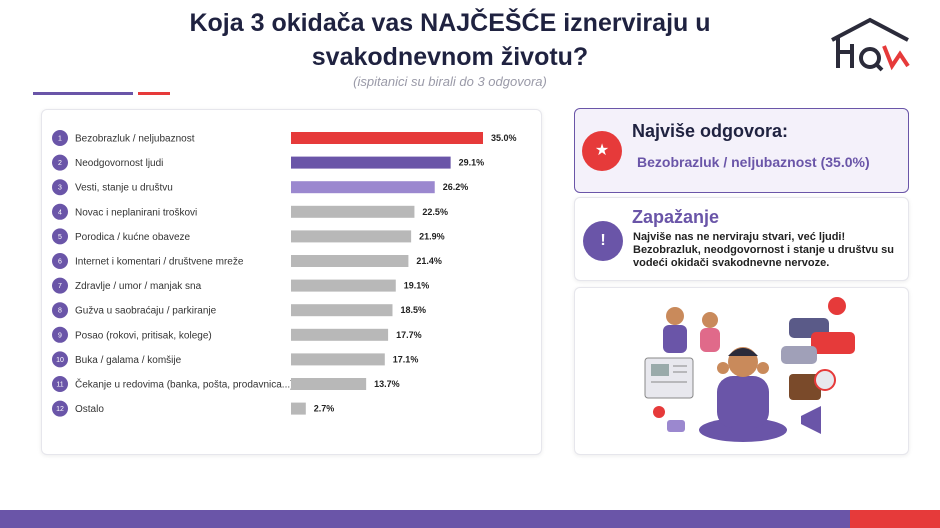 This screenshot has width=940, height=528. I want to click on rank-number: 9, so click(60, 335).